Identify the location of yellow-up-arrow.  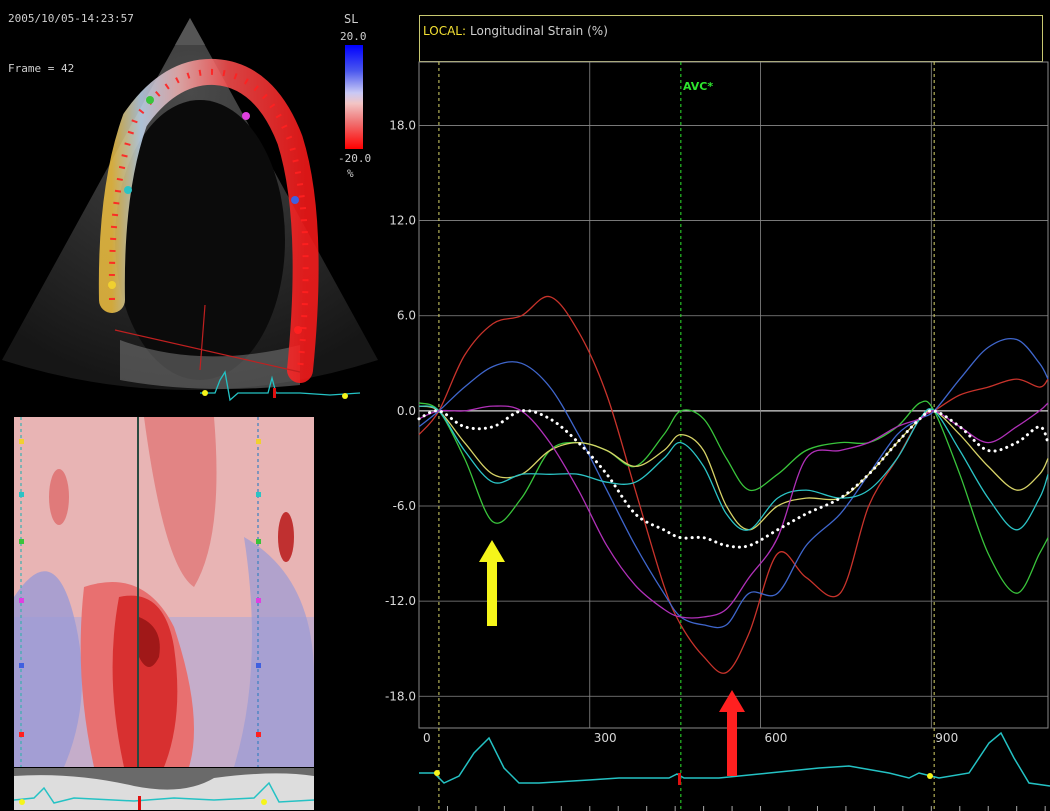
(492, 583).